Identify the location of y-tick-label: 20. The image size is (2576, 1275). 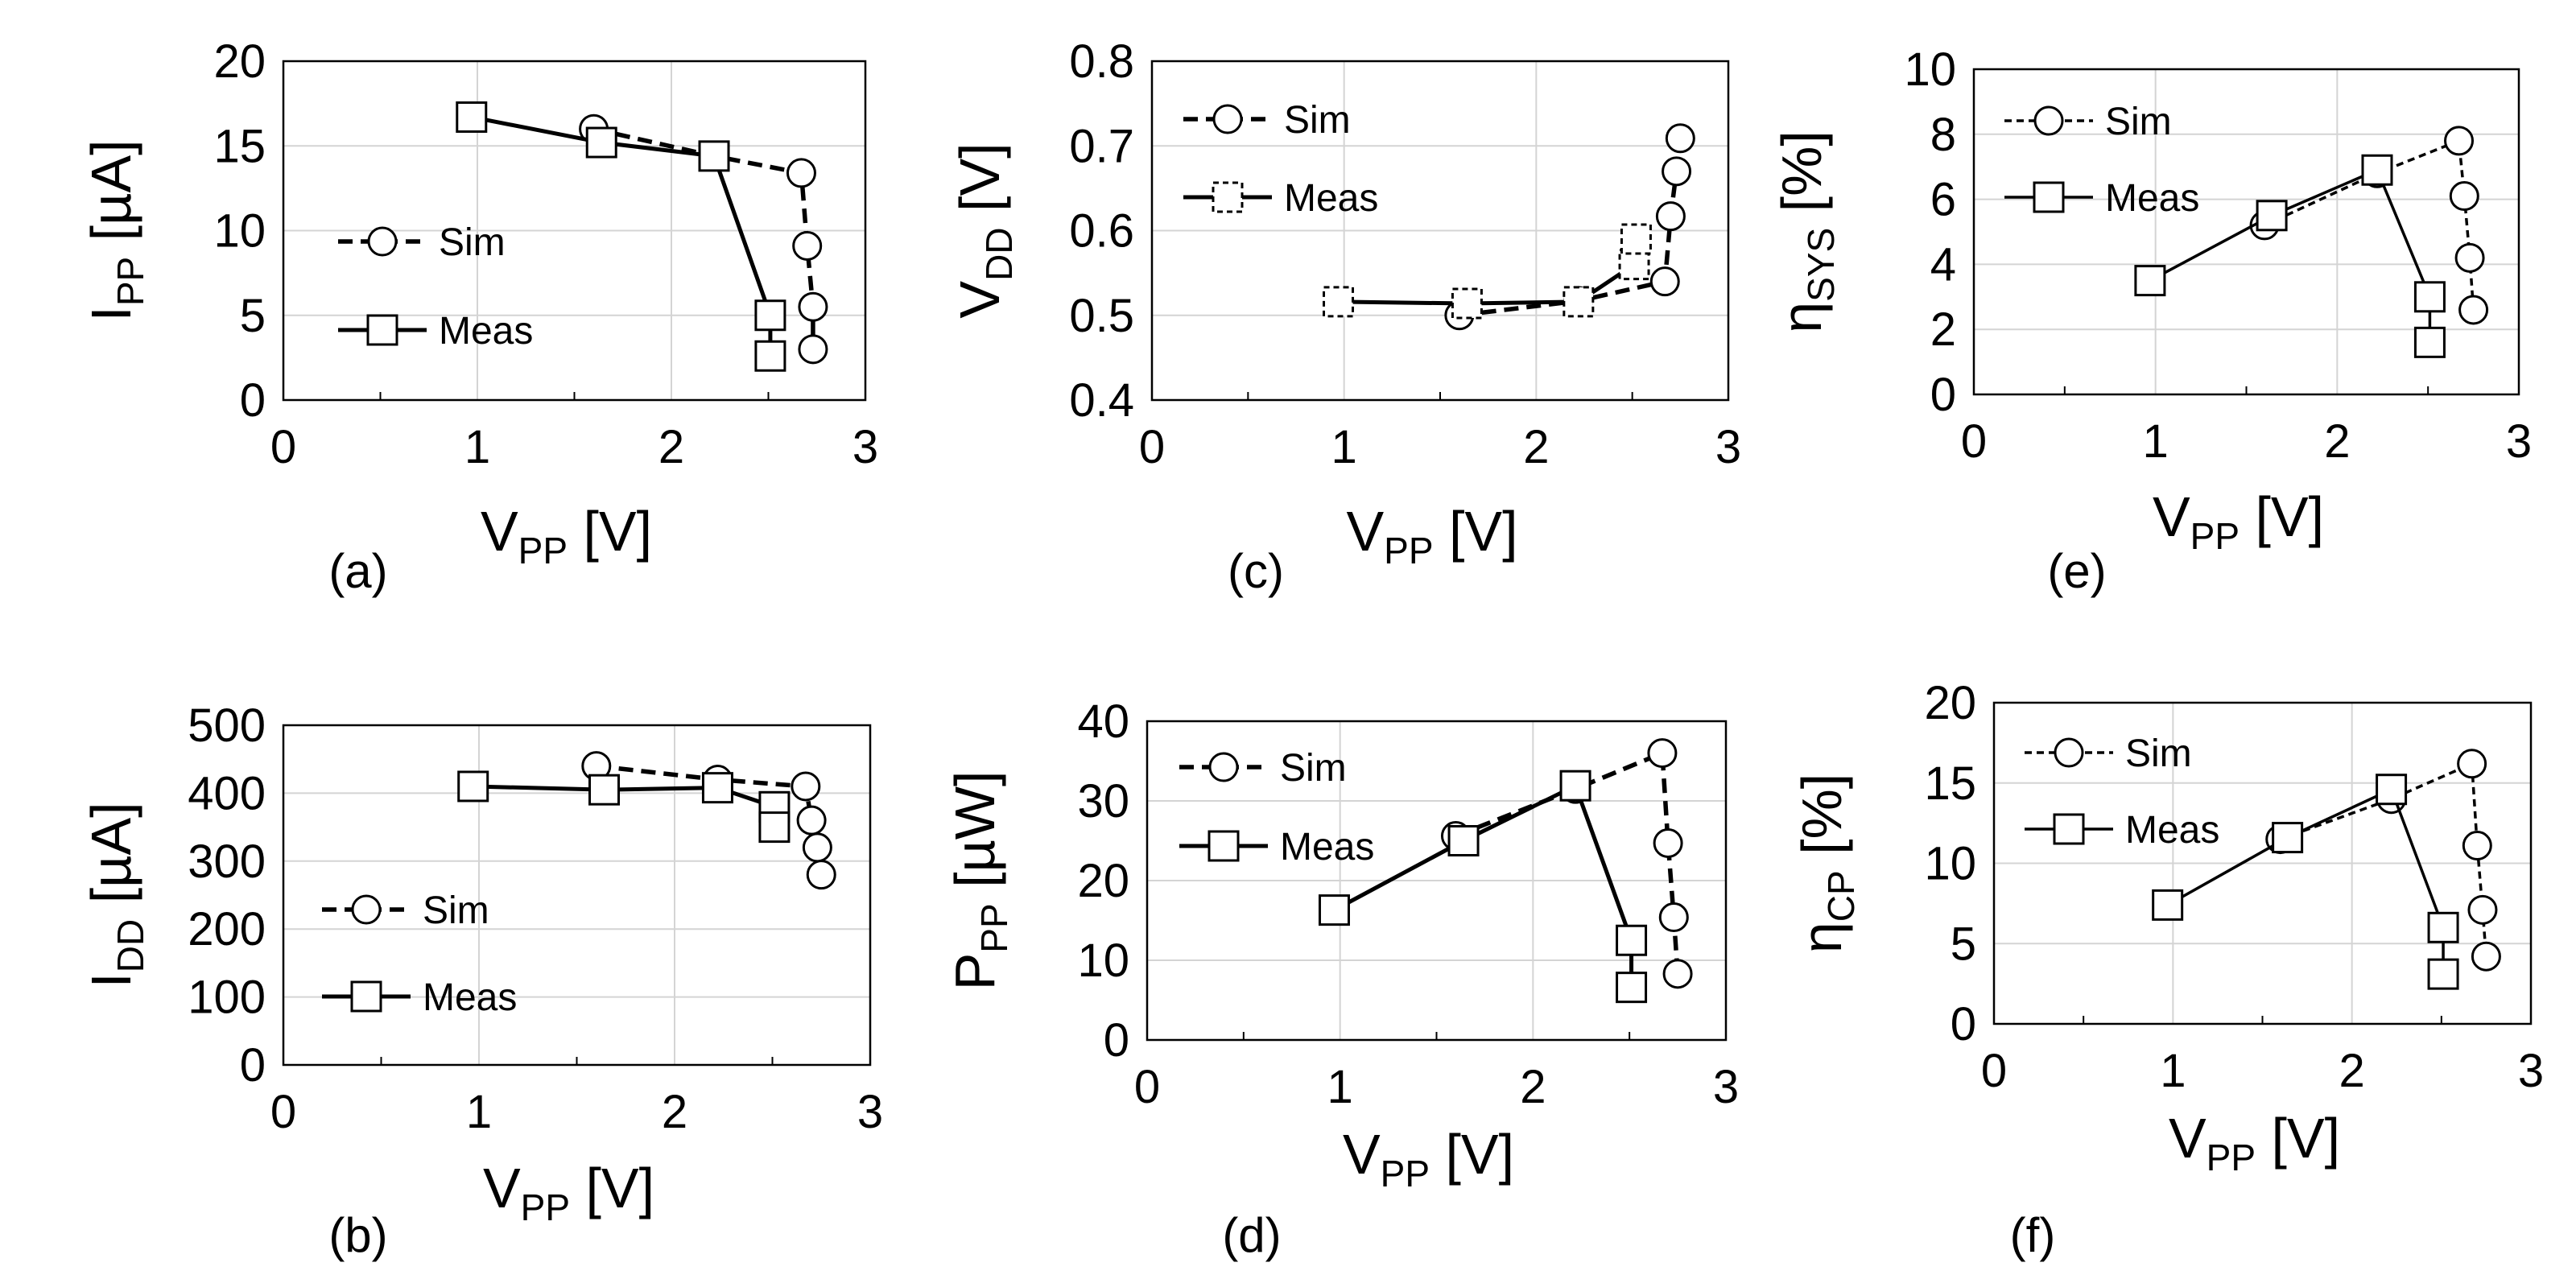
(1950, 703).